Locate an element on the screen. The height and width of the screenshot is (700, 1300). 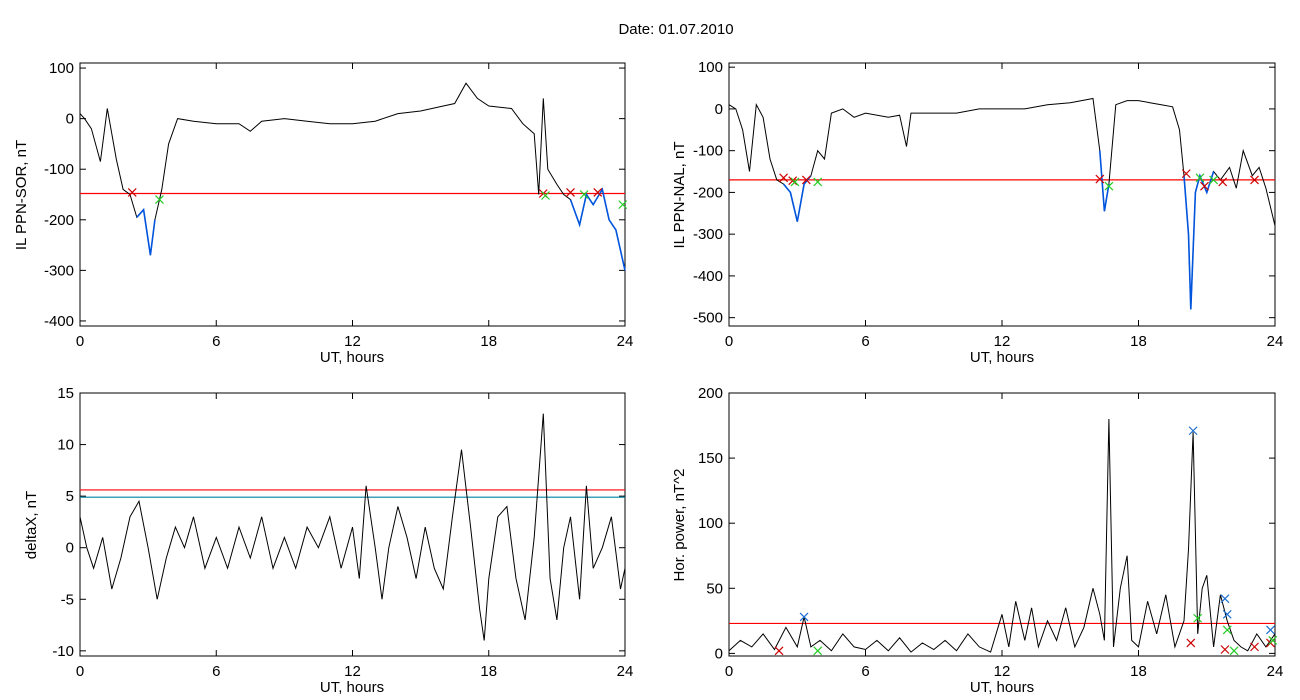
y-tick-label: -500 is located at coordinates (708, 318).